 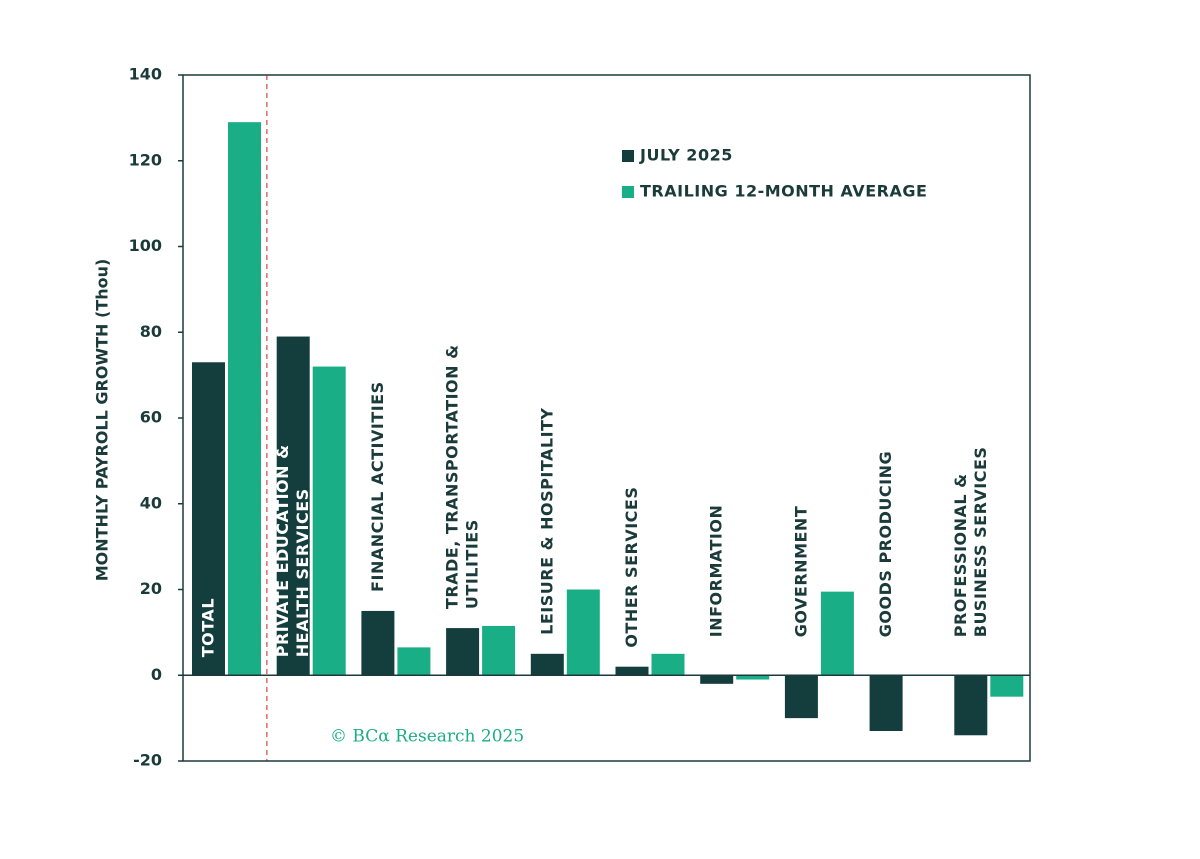 What do you see at coordinates (969, 542) in the screenshot?
I see `x-tick-label: PROFESSIONAL &BUSINESS SERVICES` at bounding box center [969, 542].